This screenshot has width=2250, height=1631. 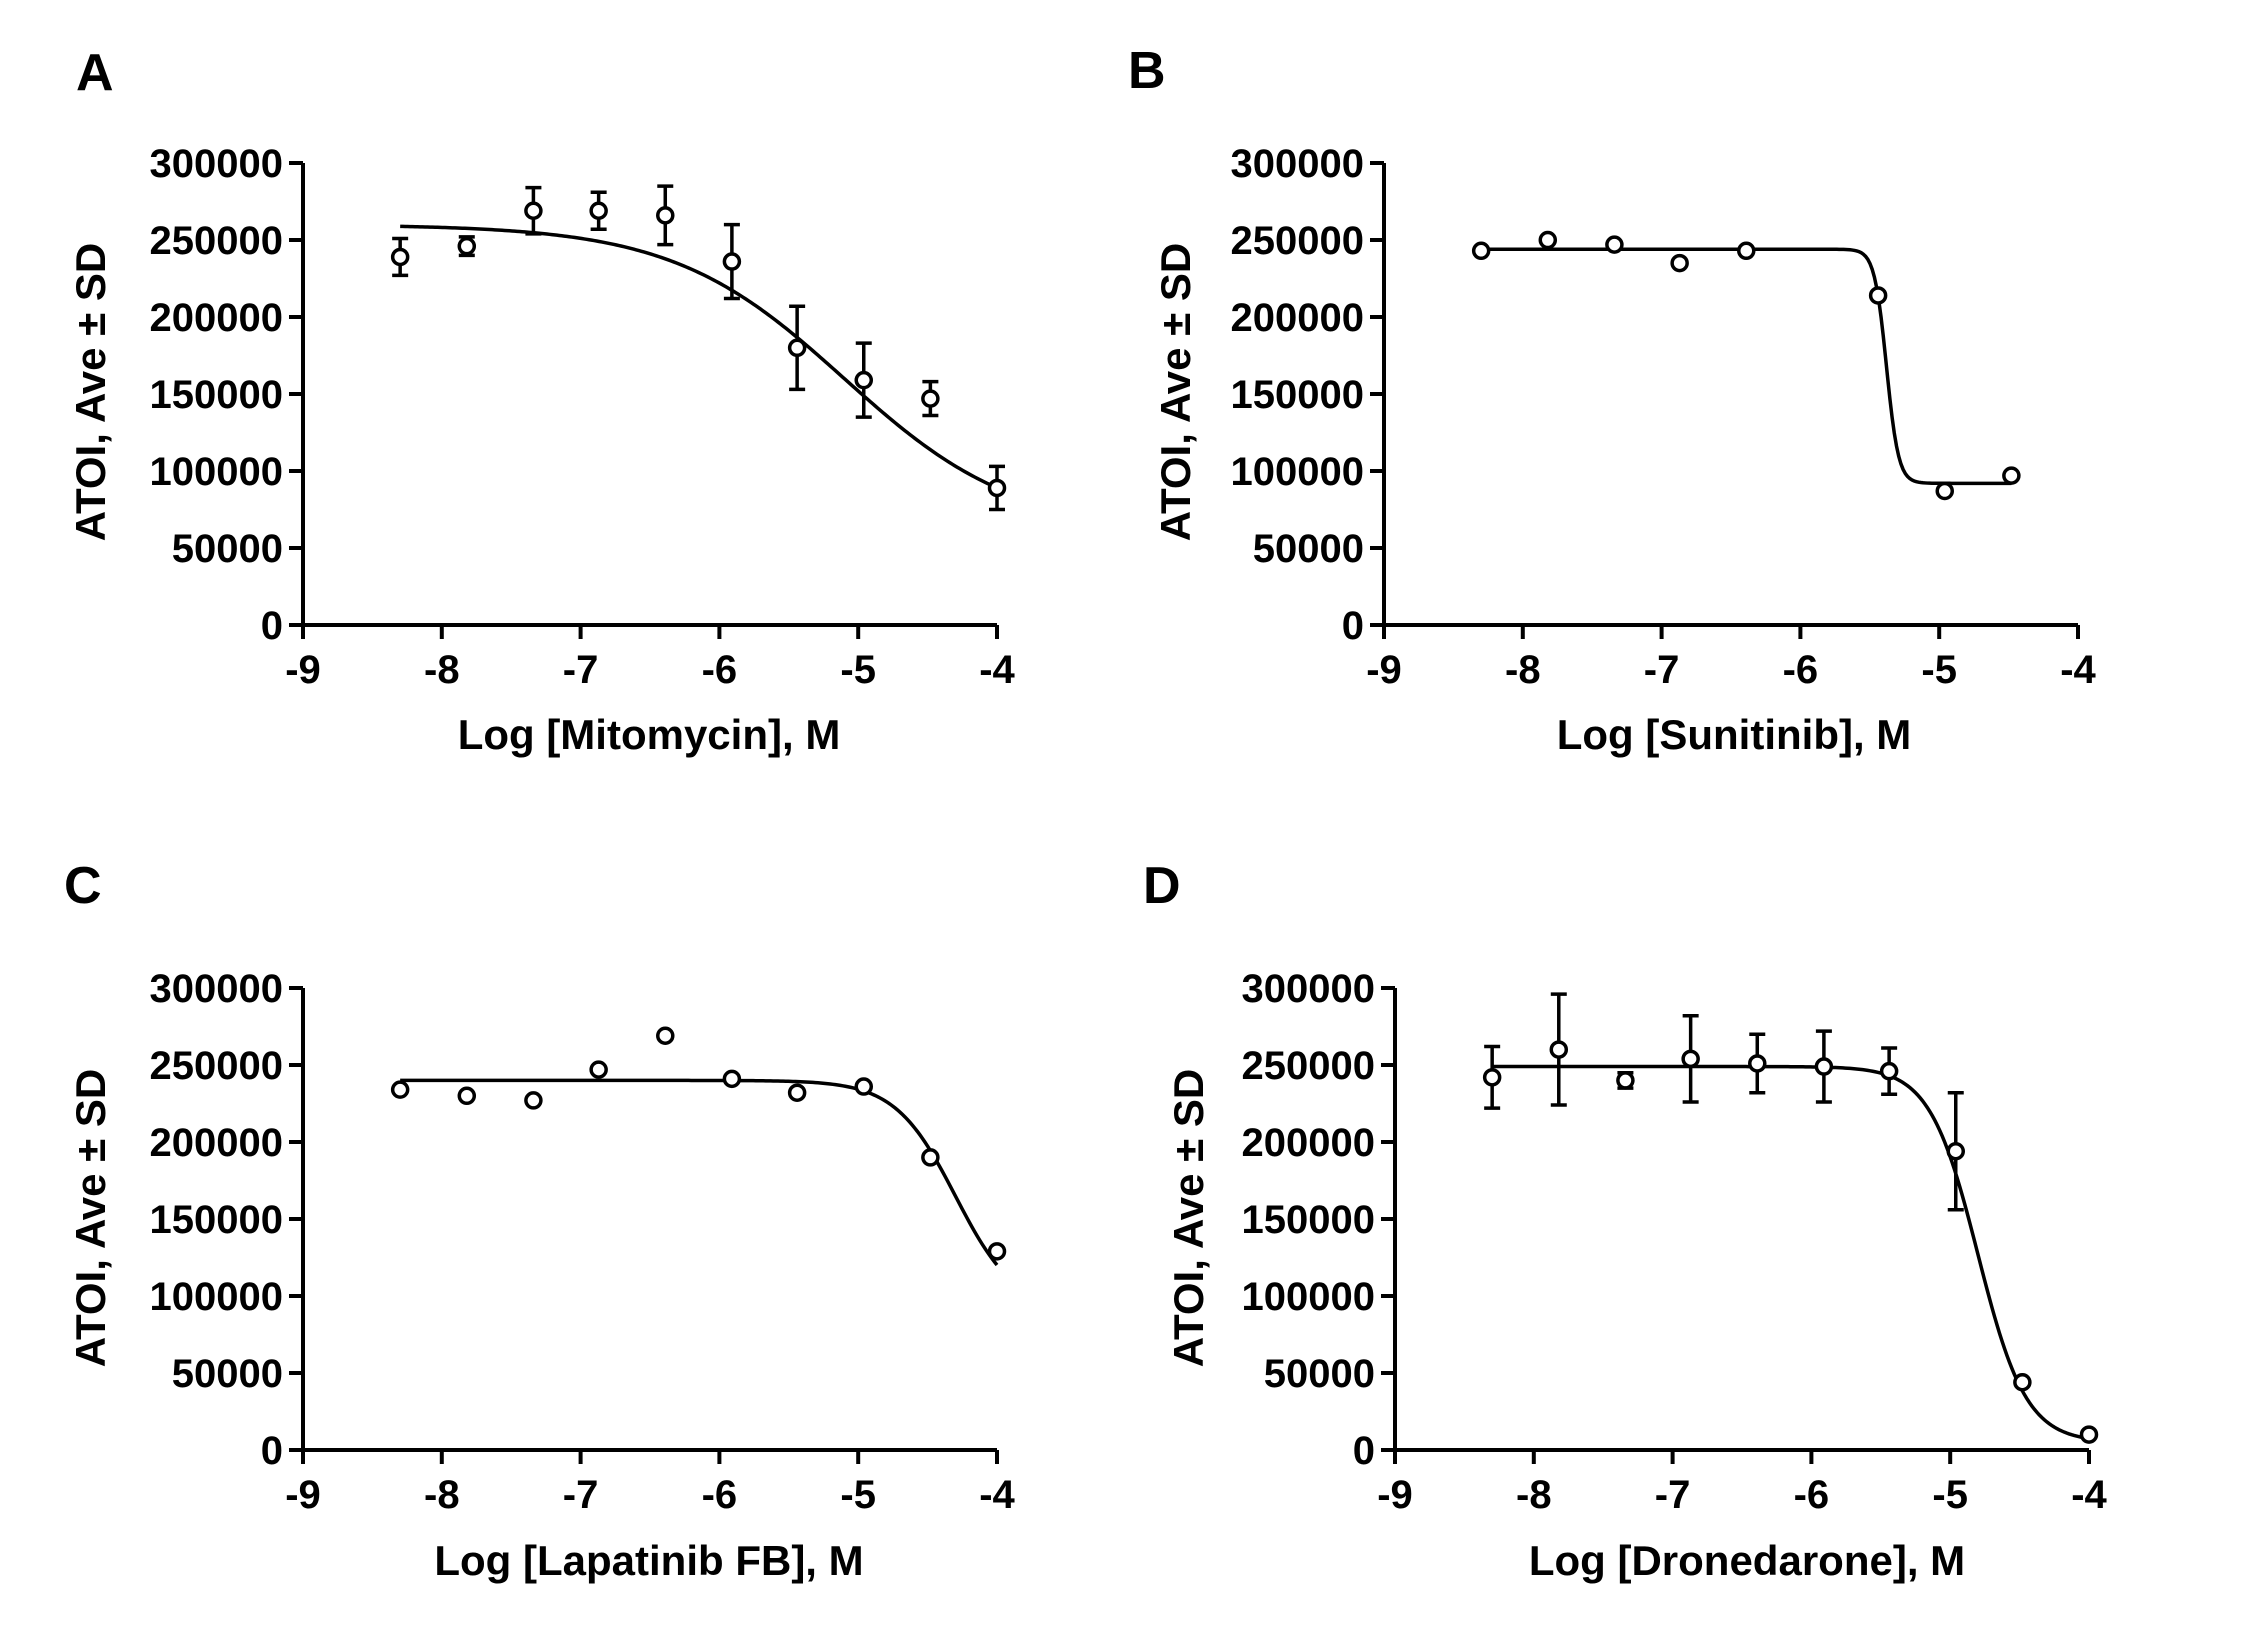 I want to click on panel-c-y-tick-label: 250000, so click(x=216, y=1066).